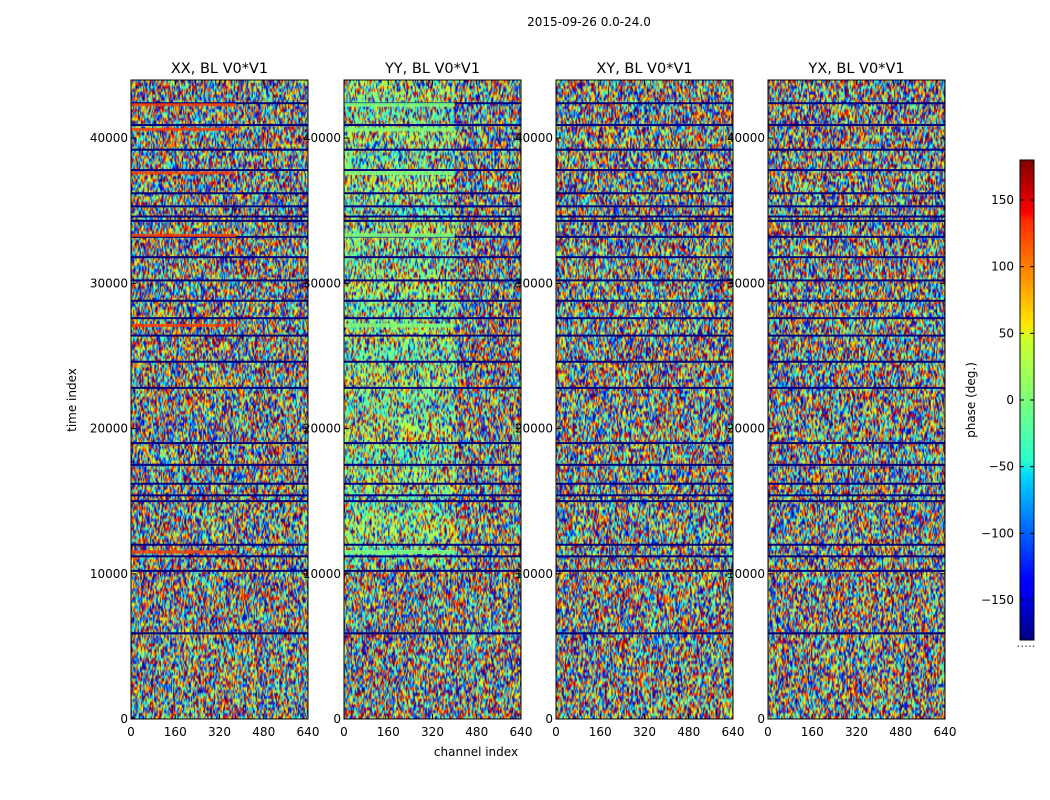  What do you see at coordinates (1001, 467) in the screenshot?
I see `colorbar-tick-label: −50` at bounding box center [1001, 467].